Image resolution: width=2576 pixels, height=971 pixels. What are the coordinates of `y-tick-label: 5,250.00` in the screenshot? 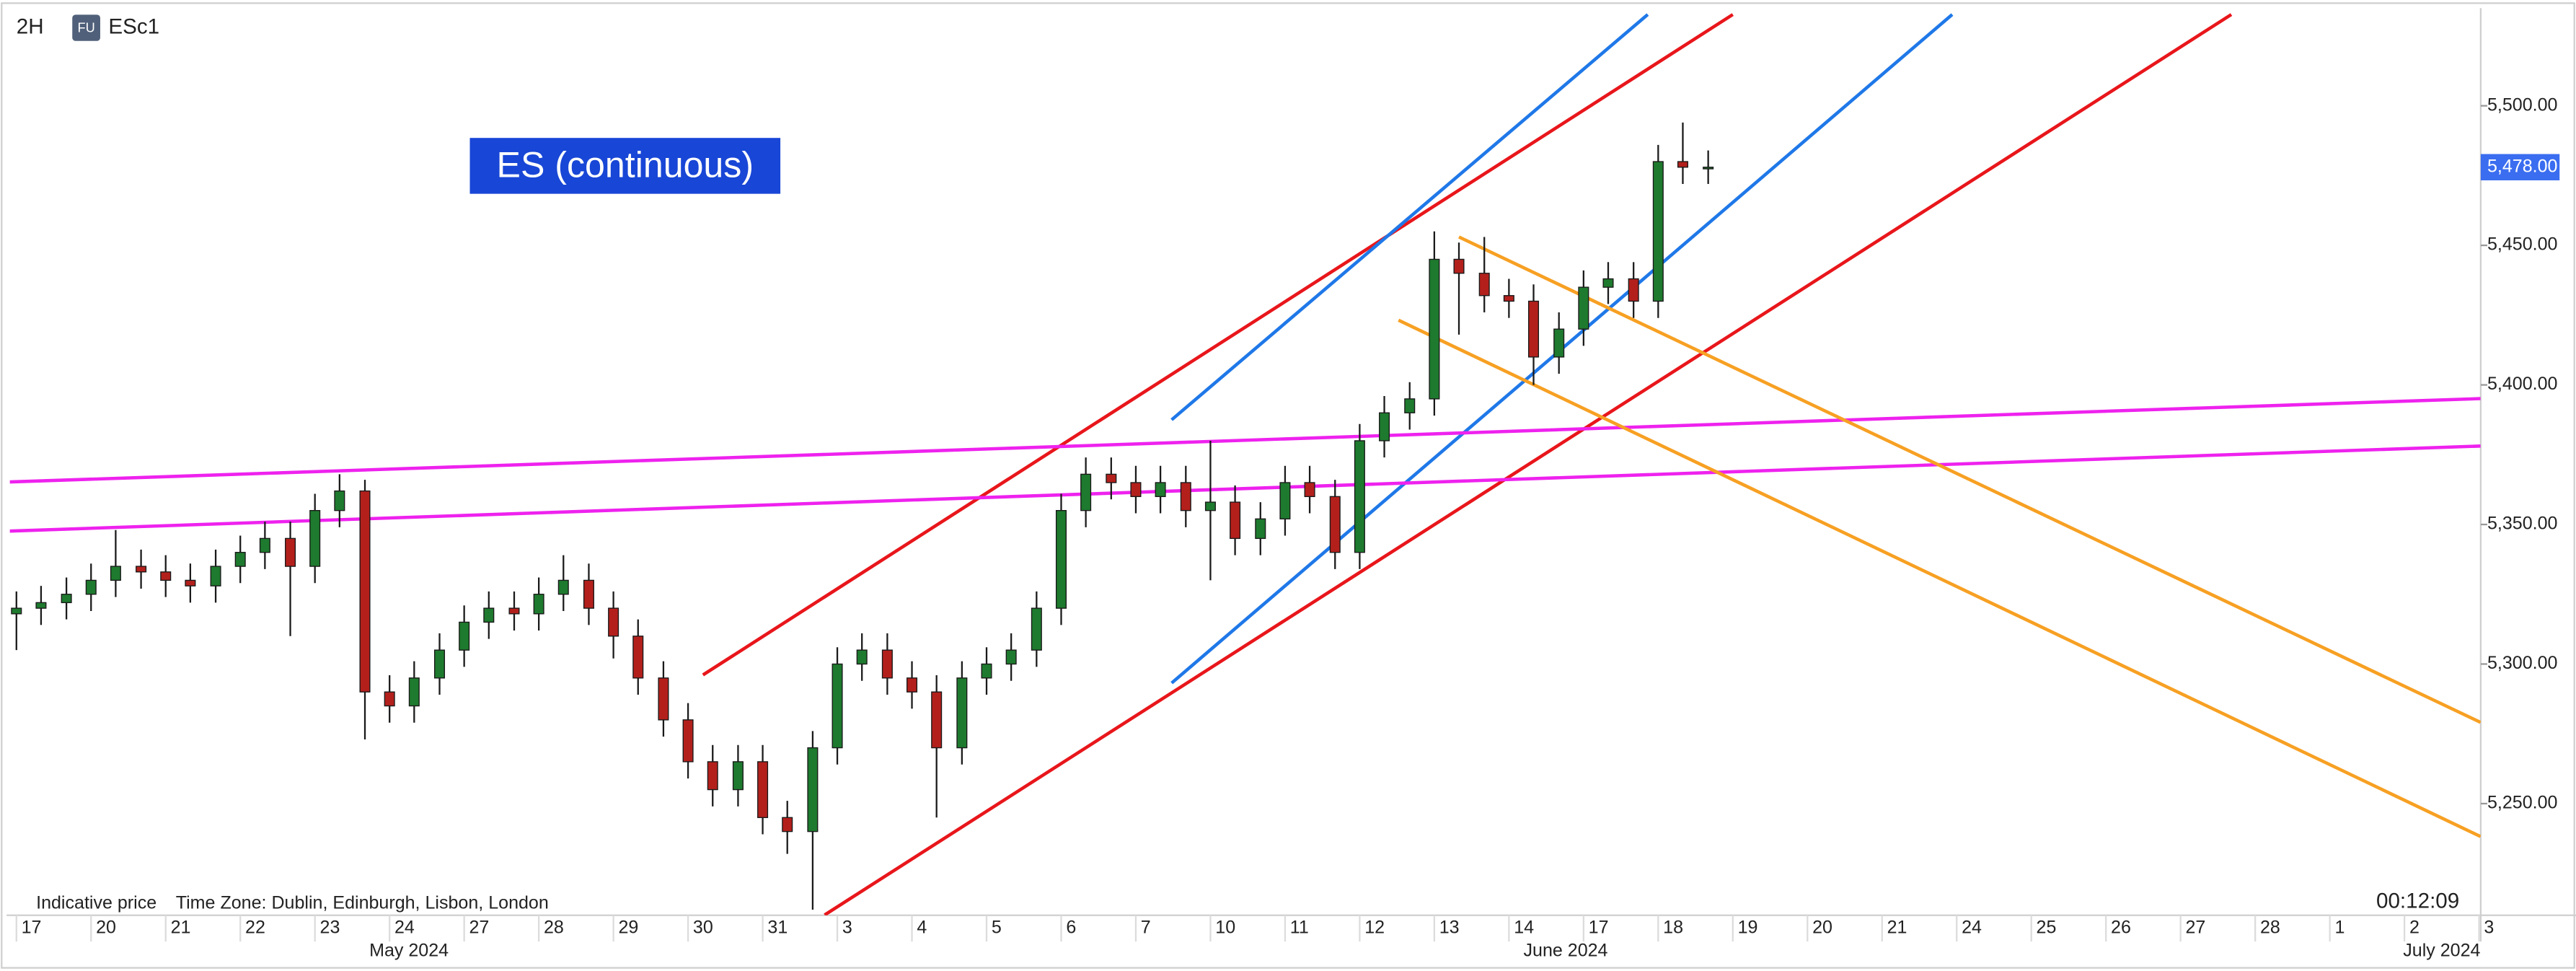 It's located at (2522, 803).